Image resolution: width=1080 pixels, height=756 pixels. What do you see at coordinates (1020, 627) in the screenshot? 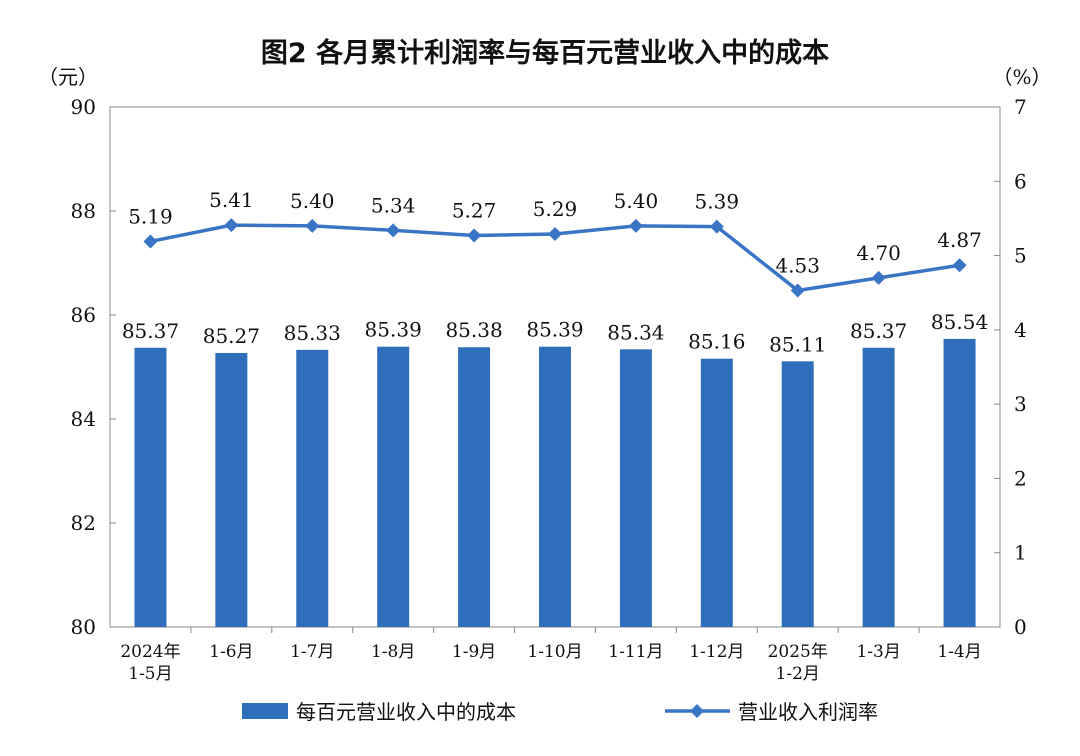
I see `right-tick-label: 0` at bounding box center [1020, 627].